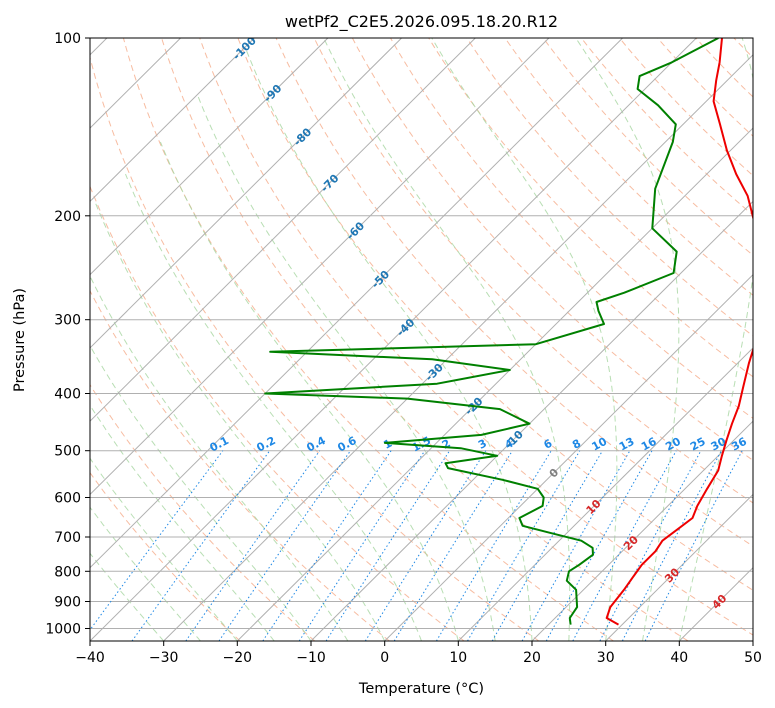 This screenshot has width=775, height=708. What do you see at coordinates (532, 658) in the screenshot?
I see `x-tick-label: 20` at bounding box center [532, 658].